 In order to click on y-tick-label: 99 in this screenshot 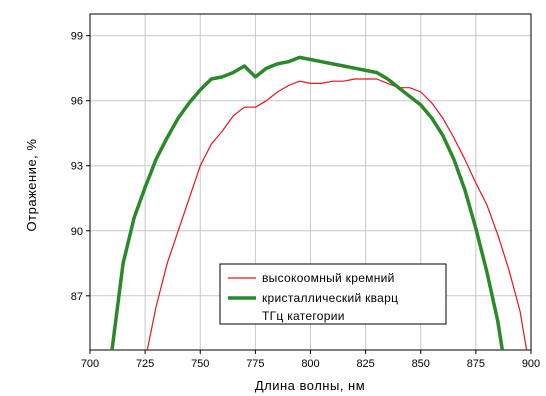, I will do `click(77, 37)`.